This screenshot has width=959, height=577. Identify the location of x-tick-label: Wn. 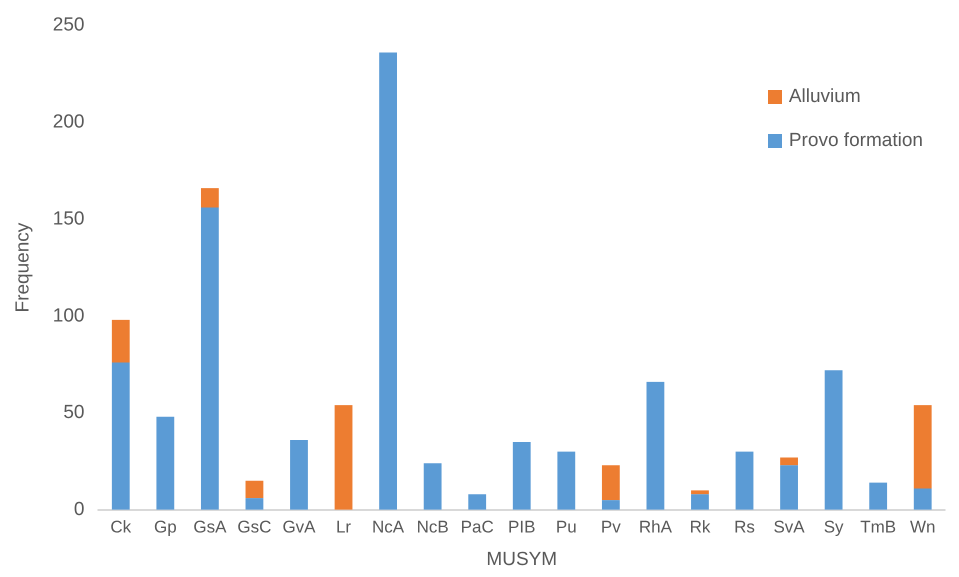
(923, 527).